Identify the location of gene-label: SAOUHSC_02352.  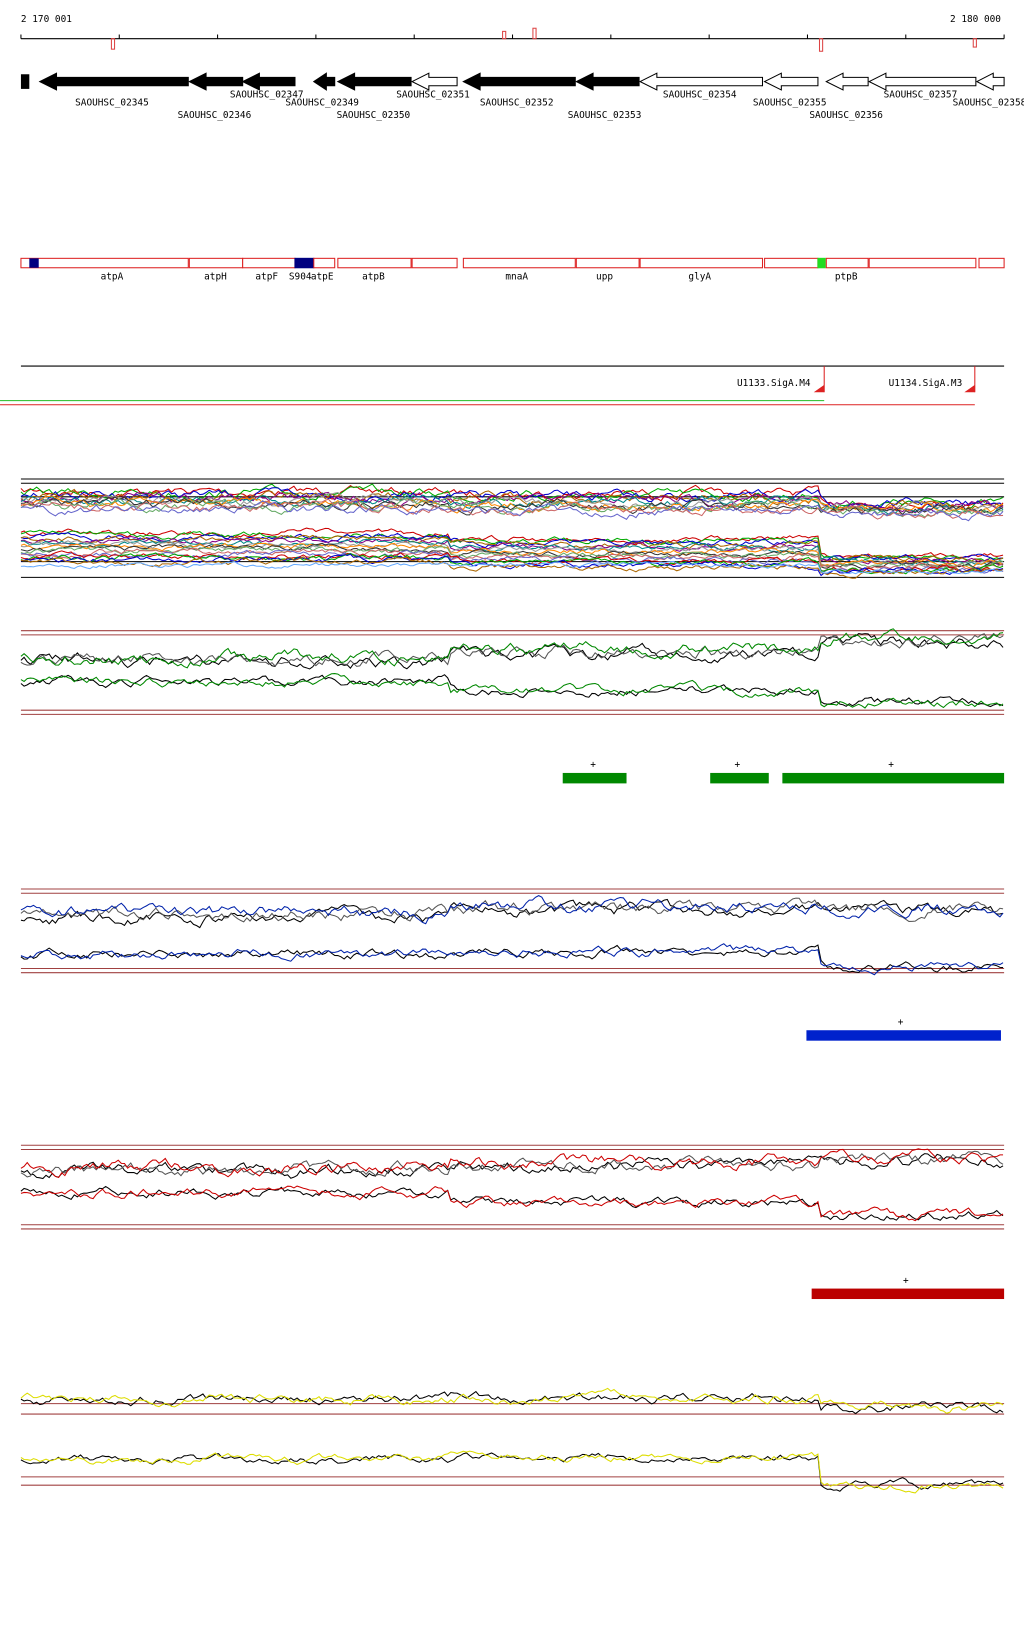
(517, 103).